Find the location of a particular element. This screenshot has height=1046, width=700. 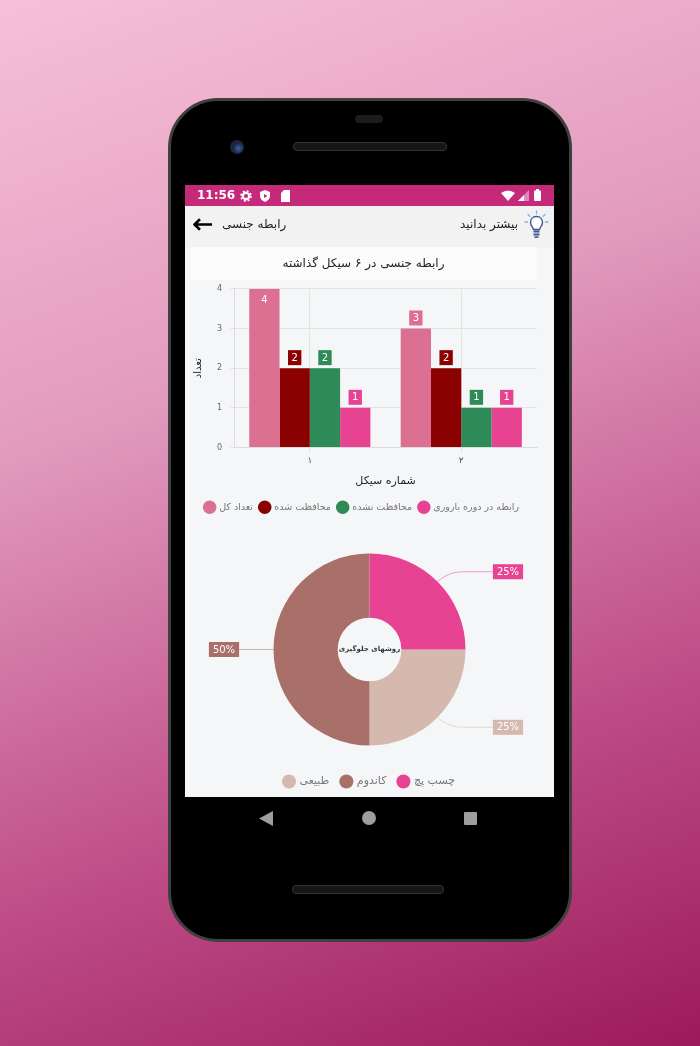

data-label: 50% is located at coordinates (224, 649).